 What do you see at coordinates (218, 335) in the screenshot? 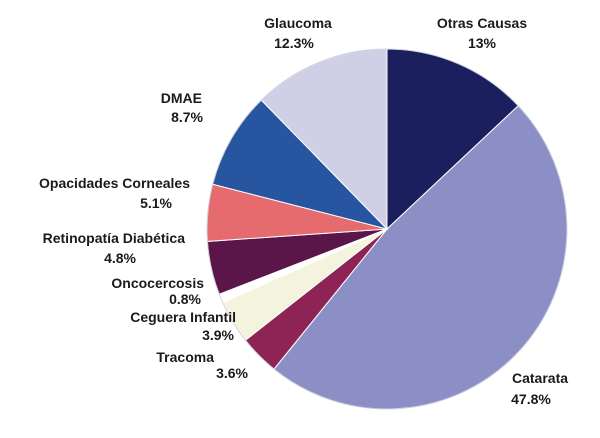
I see `slice-value-ceguera-infantil: 3.9%` at bounding box center [218, 335].